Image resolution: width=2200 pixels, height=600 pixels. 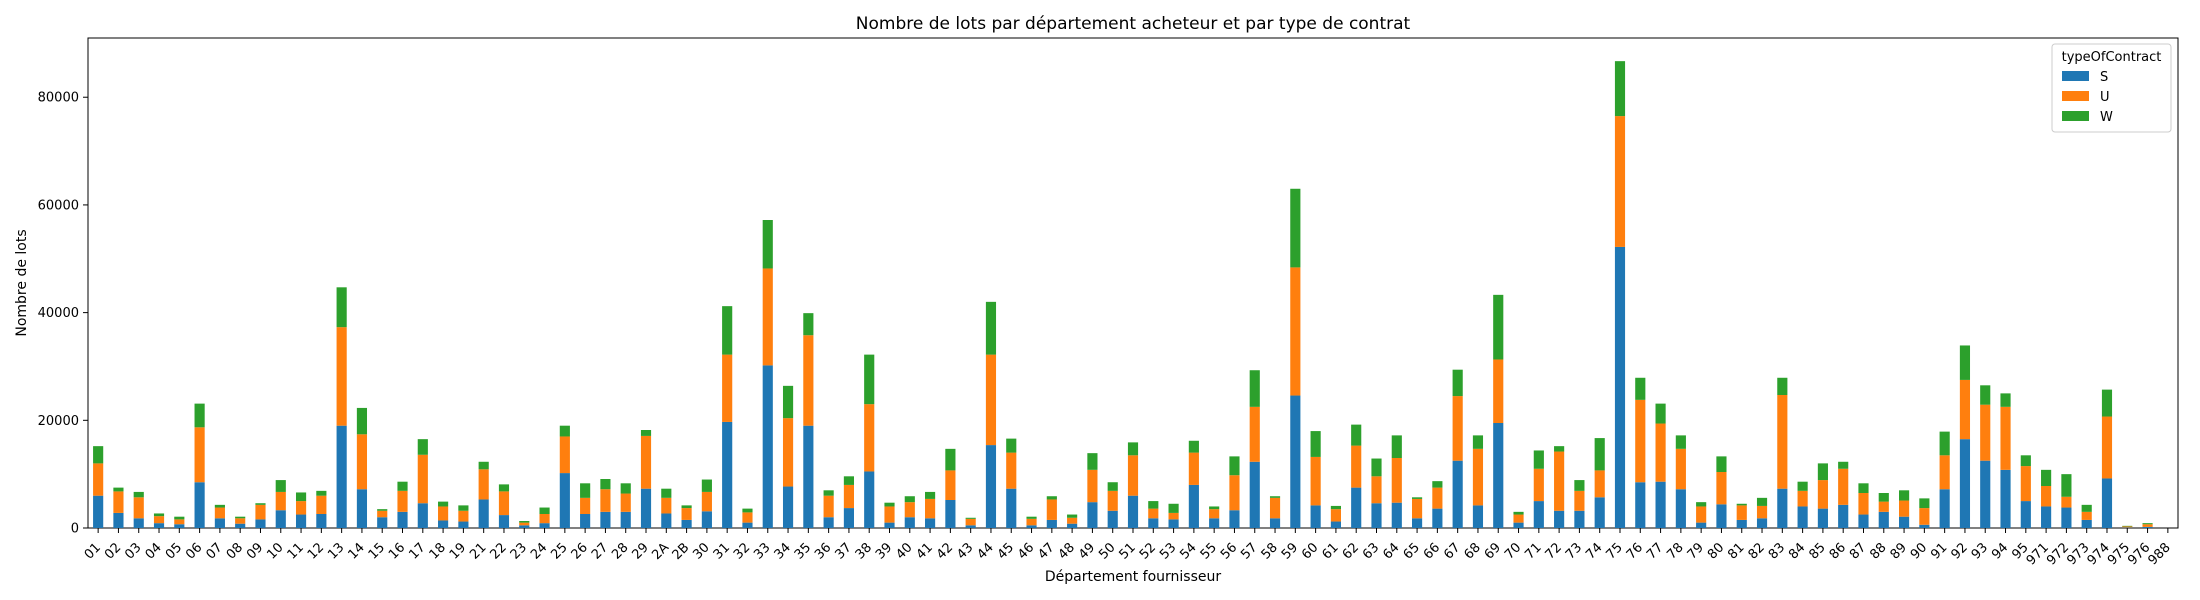 I want to click on x-tick-label: 69, so click(x=1493, y=551).